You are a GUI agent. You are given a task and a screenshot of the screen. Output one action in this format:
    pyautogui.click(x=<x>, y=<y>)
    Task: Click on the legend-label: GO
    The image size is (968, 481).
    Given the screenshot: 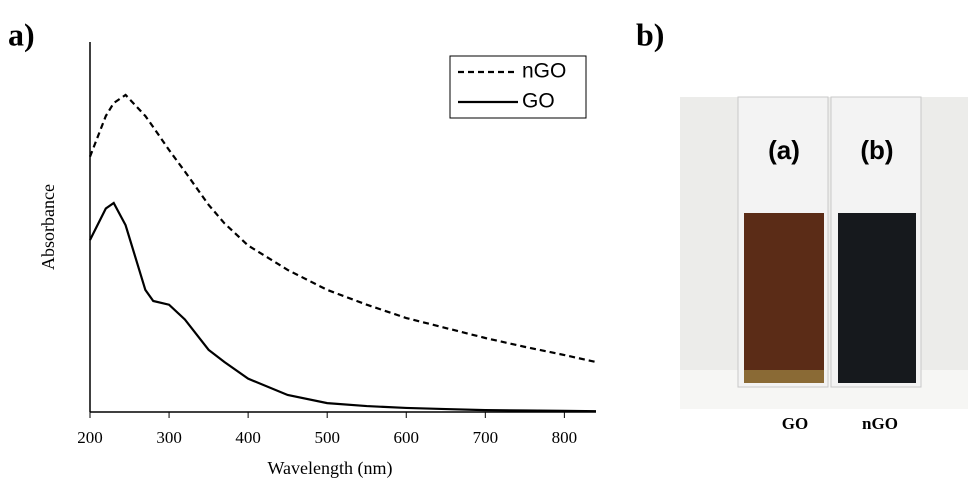 What is the action you would take?
    pyautogui.click(x=538, y=101)
    